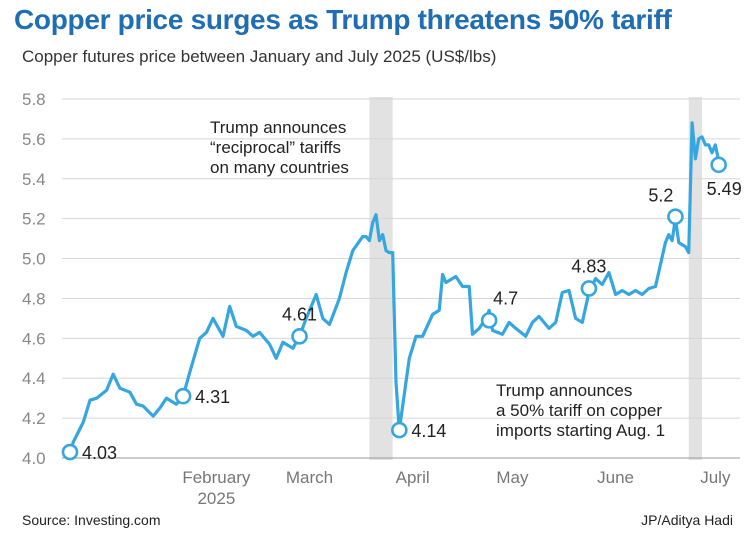 This screenshot has width=747, height=534. Describe the element at coordinates (34, 458) in the screenshot. I see `y-tick-label: 4.0` at that location.